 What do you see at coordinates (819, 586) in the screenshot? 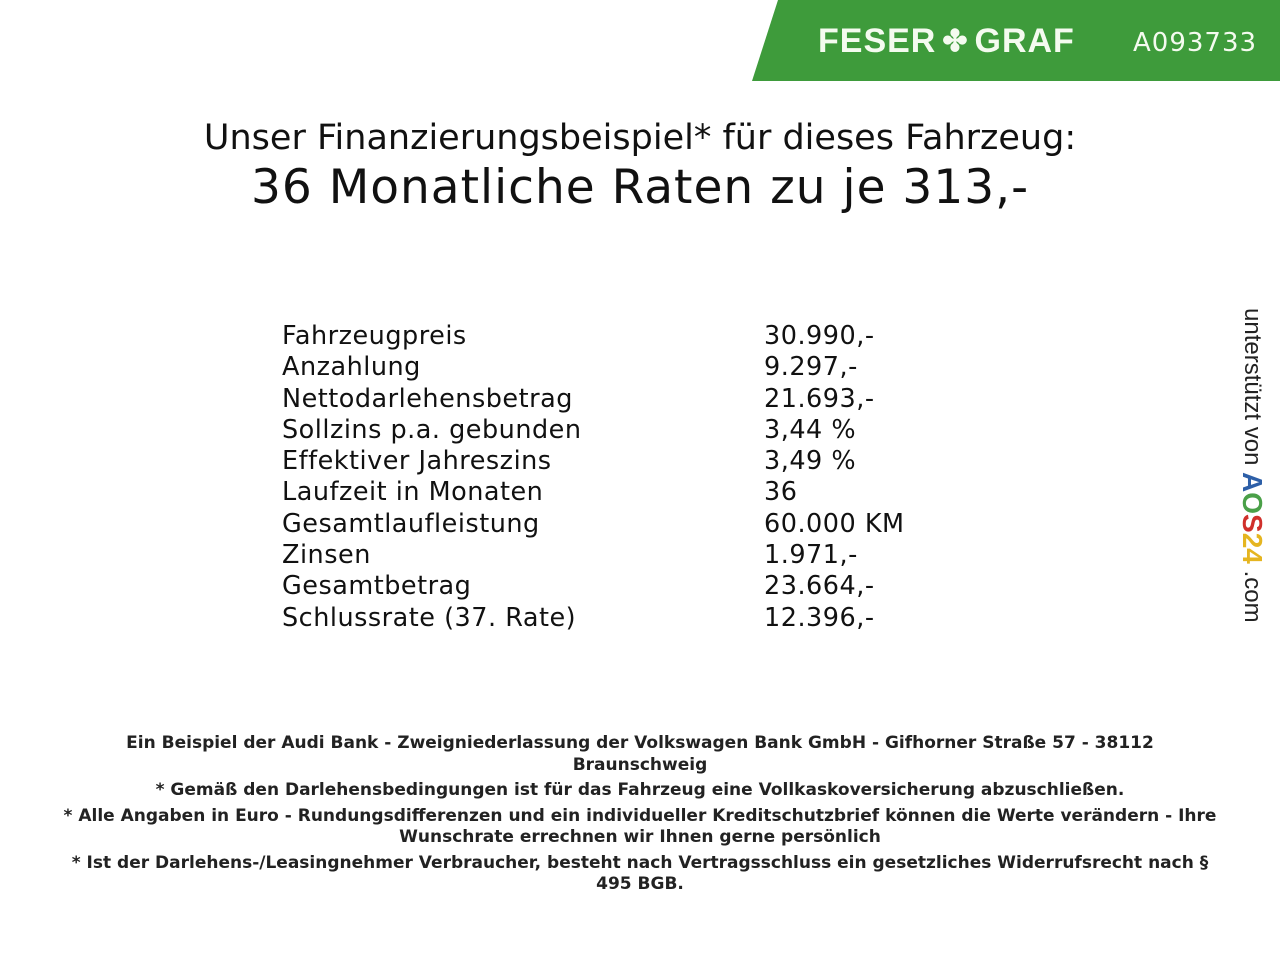
I see `row-value: 23.664,-` at bounding box center [819, 586].